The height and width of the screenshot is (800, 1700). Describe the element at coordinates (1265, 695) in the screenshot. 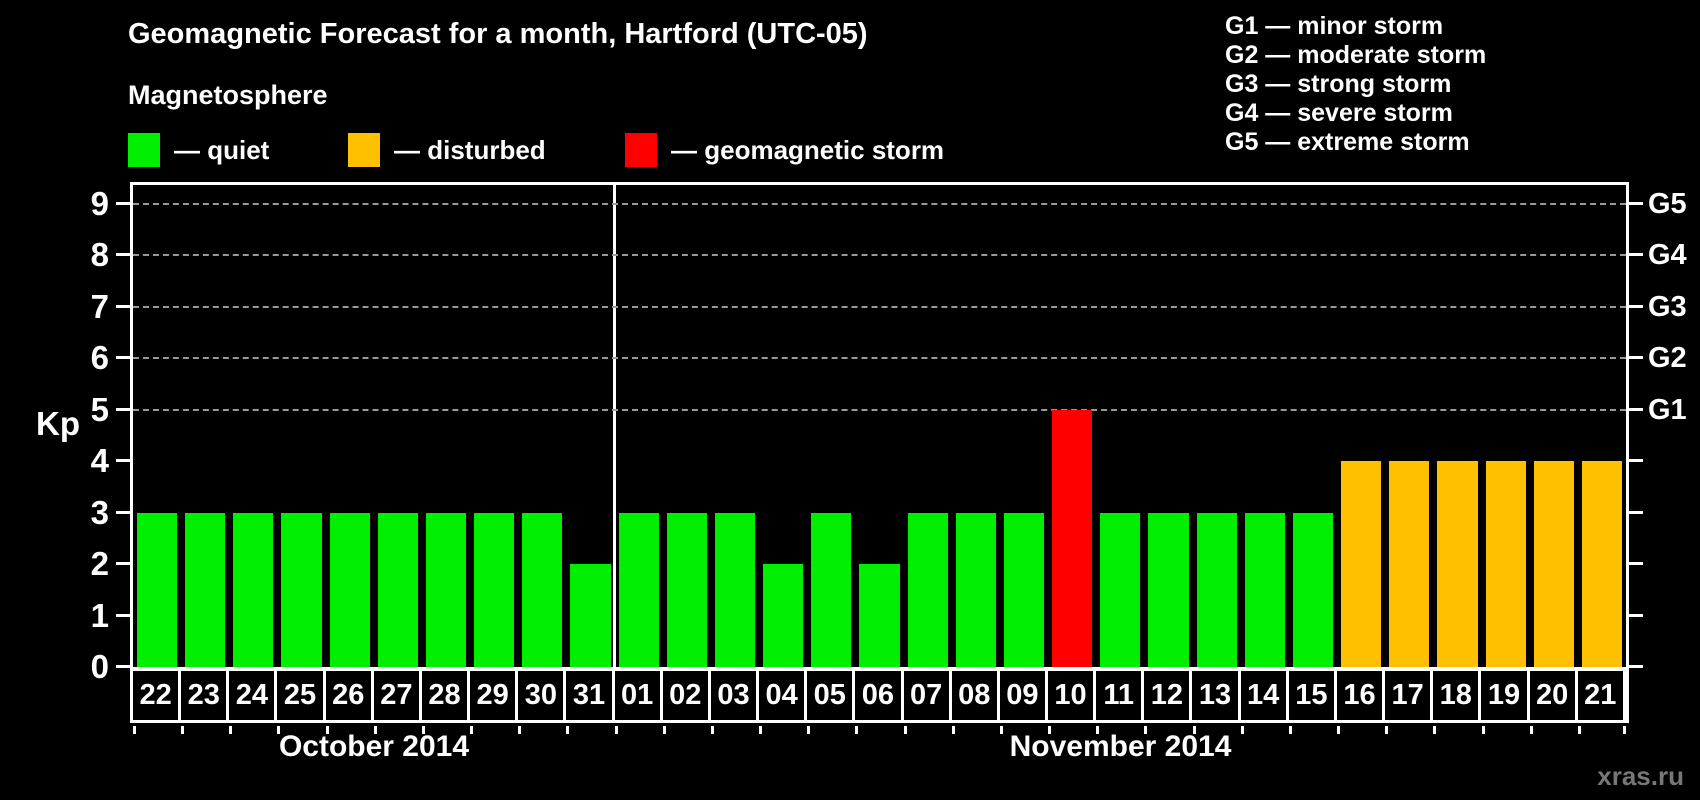

I see `day-label-14: 14` at that location.